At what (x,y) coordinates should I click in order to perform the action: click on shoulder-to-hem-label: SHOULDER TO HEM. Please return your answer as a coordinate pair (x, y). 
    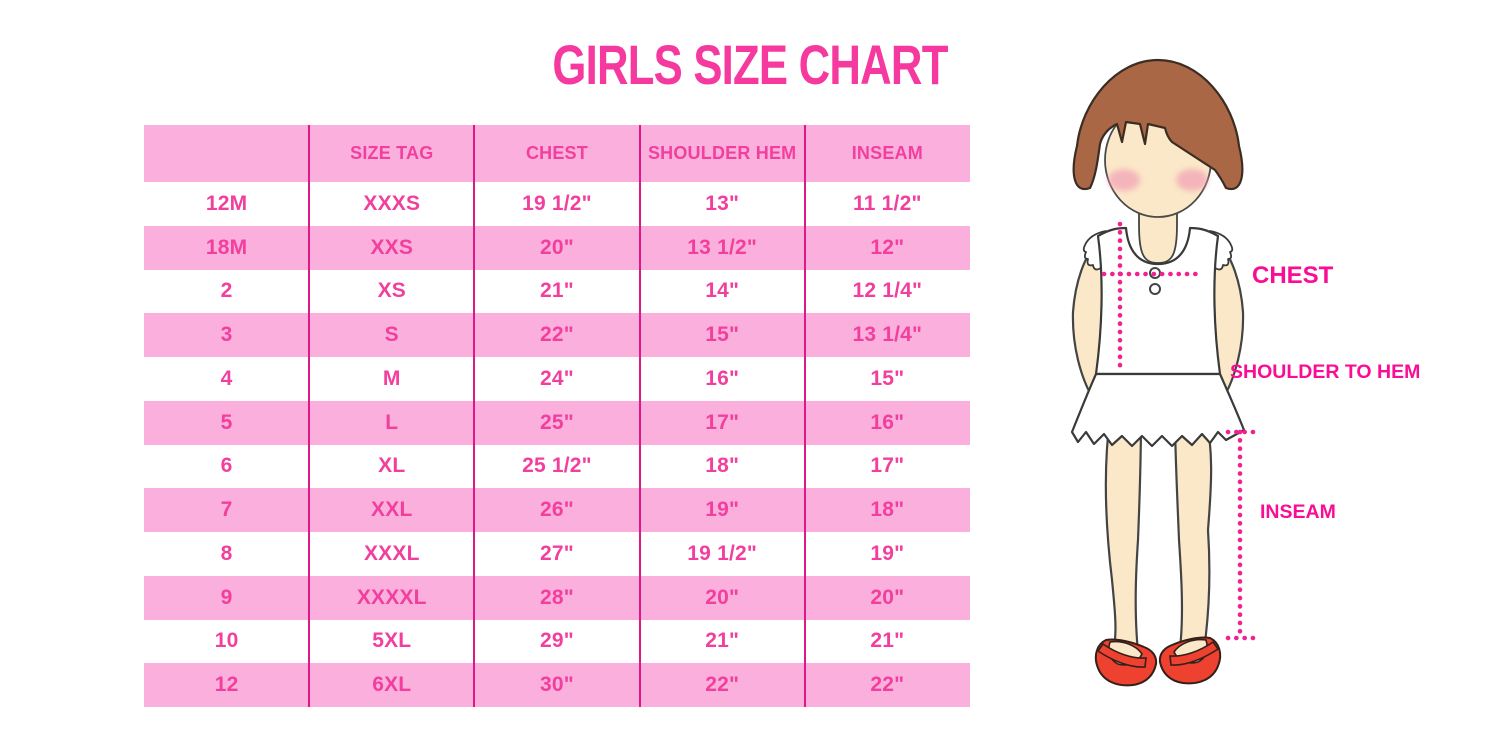
    Looking at the image, I should click on (1325, 372).